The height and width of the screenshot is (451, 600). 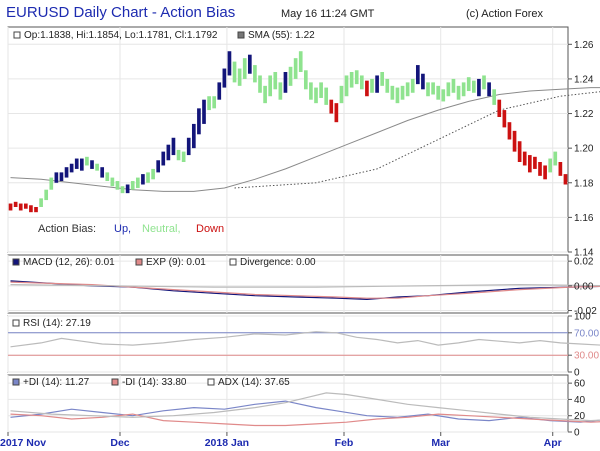 What do you see at coordinates (161, 229) in the screenshot?
I see `action-bias-neutral: Neutral,` at bounding box center [161, 229].